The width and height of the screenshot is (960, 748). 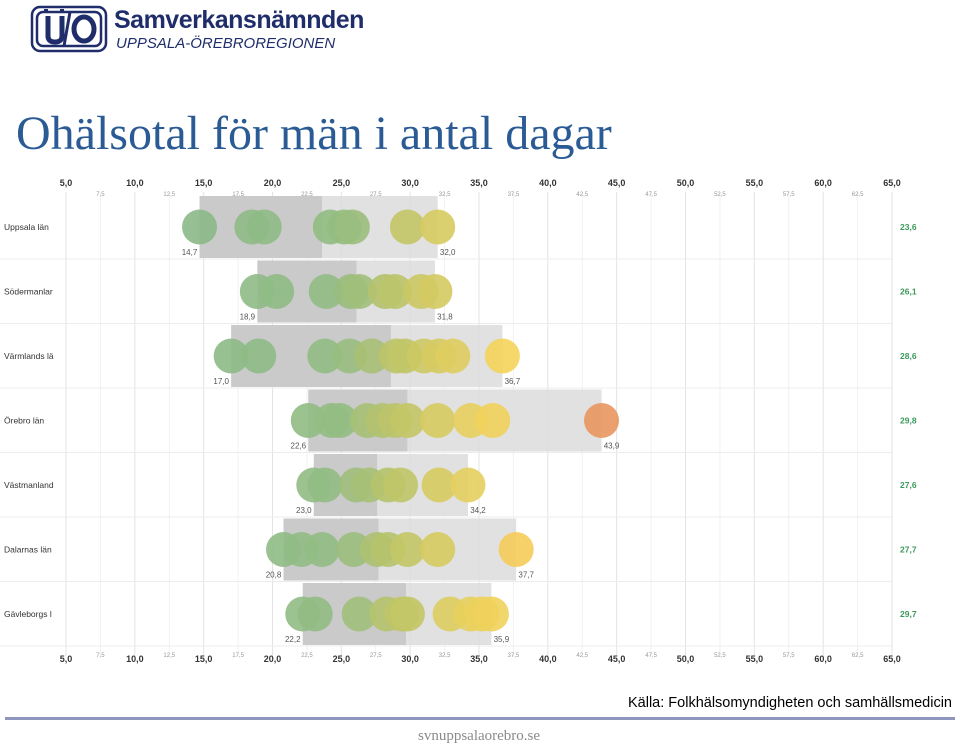 I want to click on tick-label-top: 35,0, so click(x=479, y=183).